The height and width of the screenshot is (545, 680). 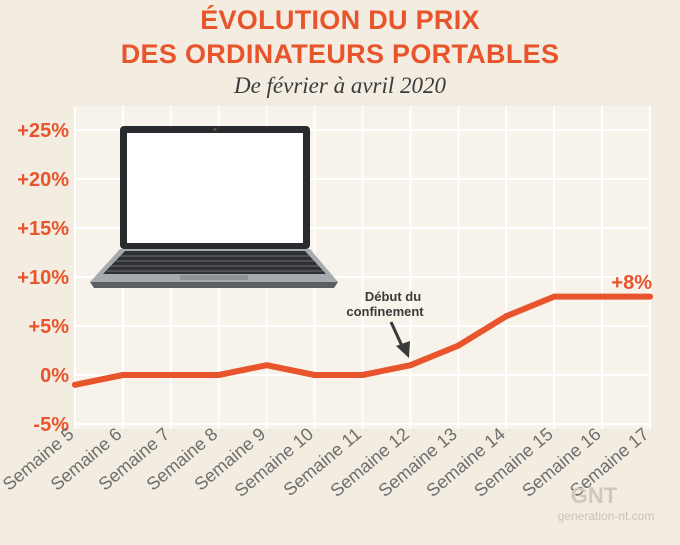 What do you see at coordinates (54, 376) in the screenshot?
I see `y-tick-label: 0%` at bounding box center [54, 376].